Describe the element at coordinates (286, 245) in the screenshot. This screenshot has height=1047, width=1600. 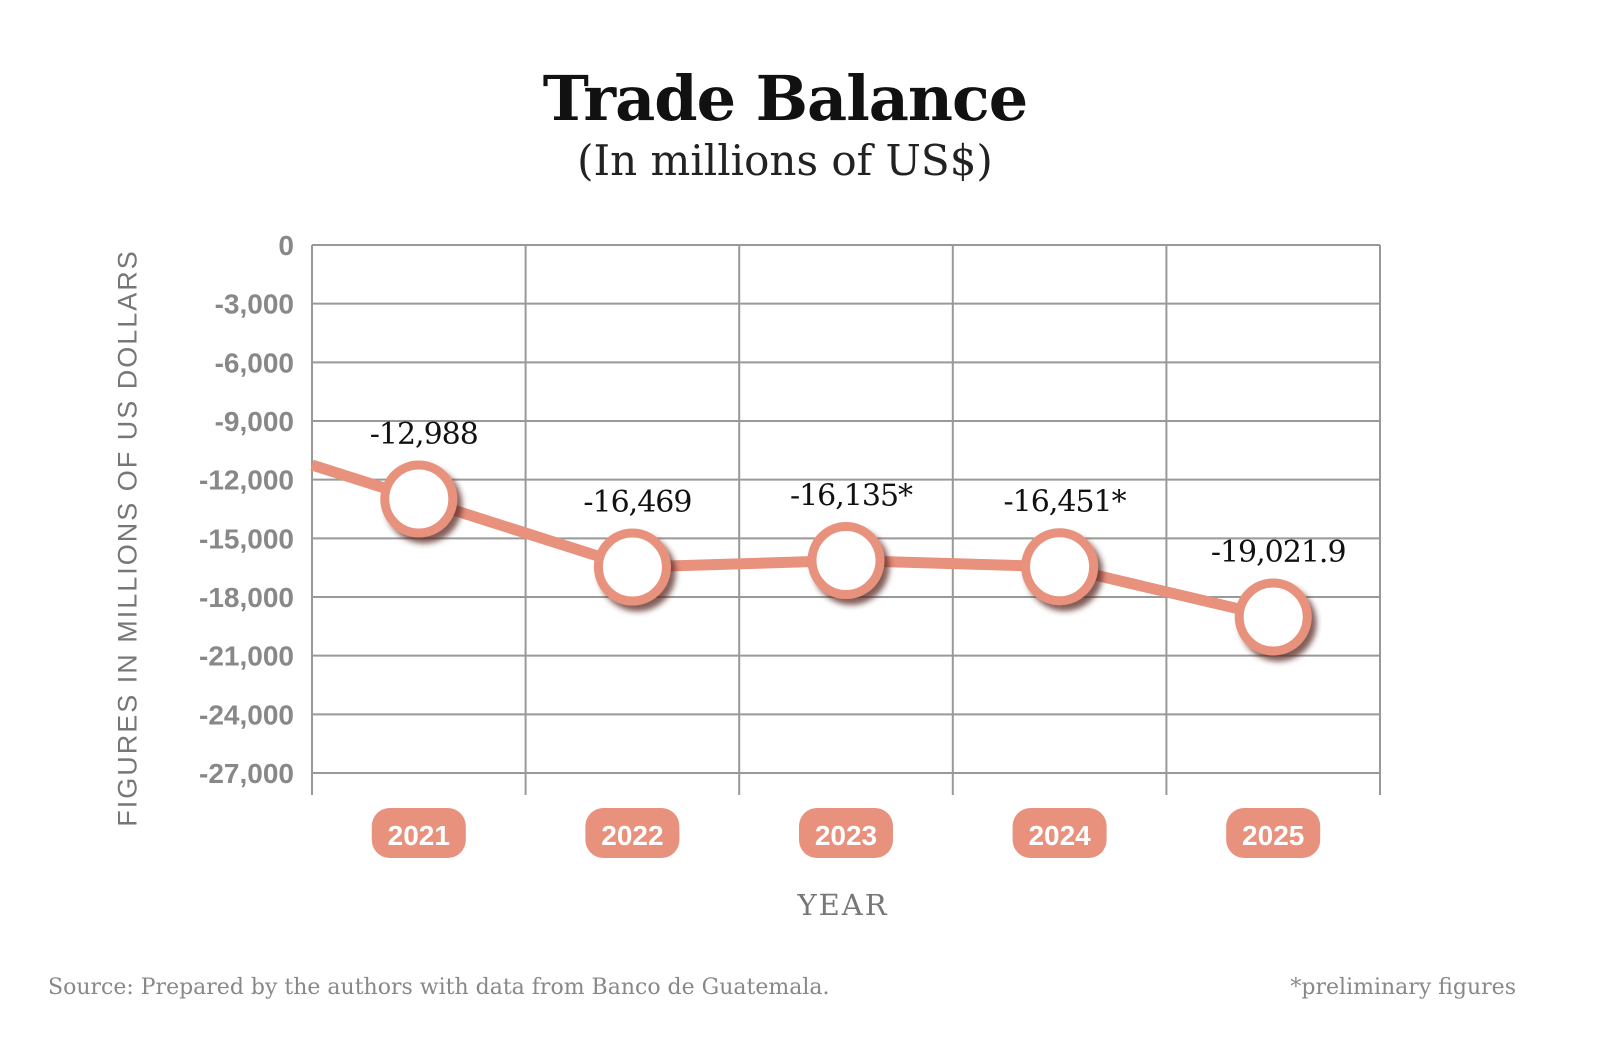
I see `y-tick-label: 0` at that location.